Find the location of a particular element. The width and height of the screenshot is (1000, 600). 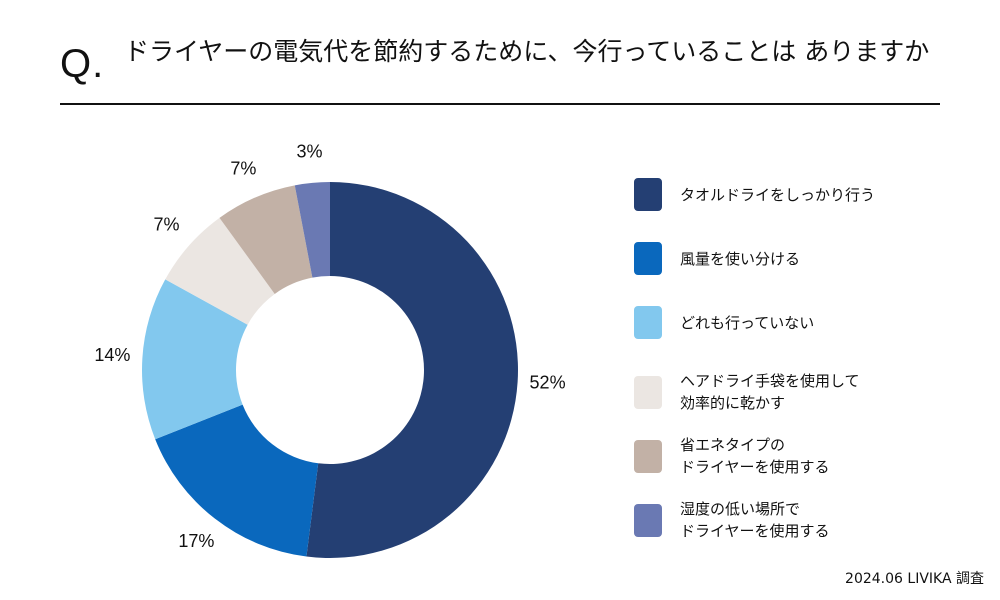

legend-label: 省エネタイプの ドライヤーを使用する is located at coordinates (755, 456).